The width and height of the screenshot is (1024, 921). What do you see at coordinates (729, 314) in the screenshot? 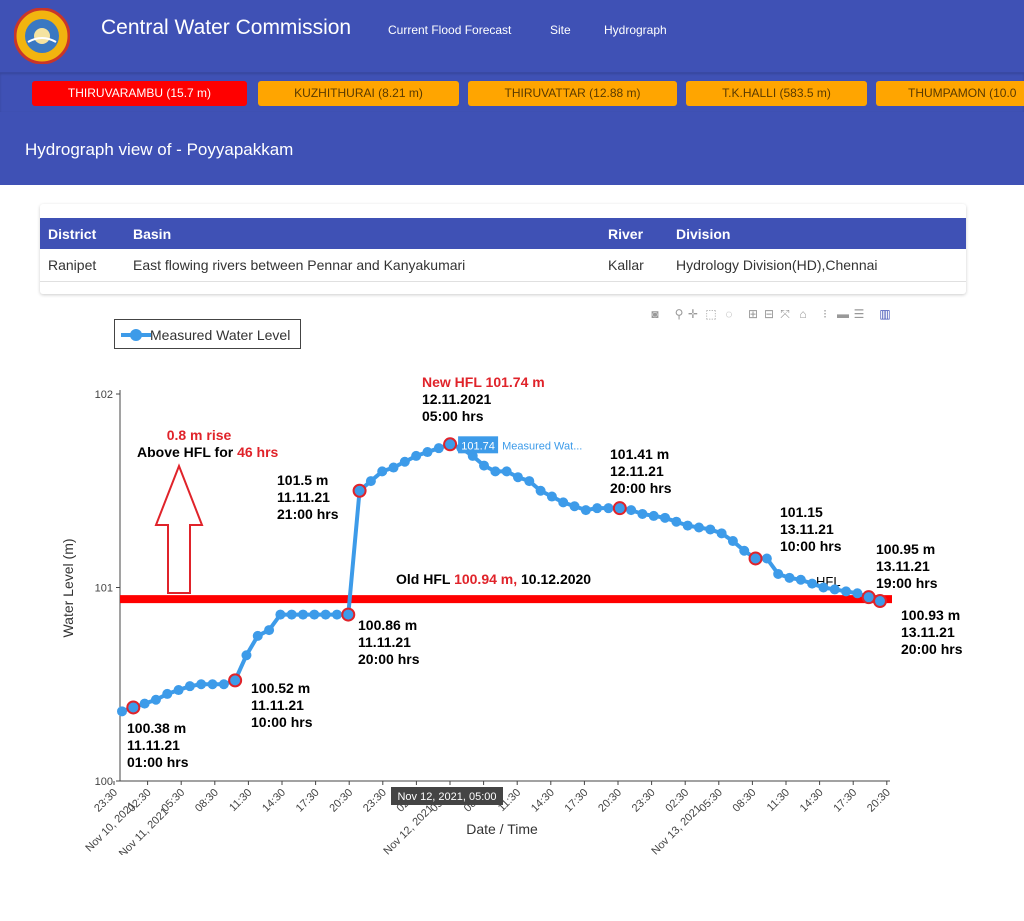
I see `lasso-icon: ◌` at bounding box center [729, 314].